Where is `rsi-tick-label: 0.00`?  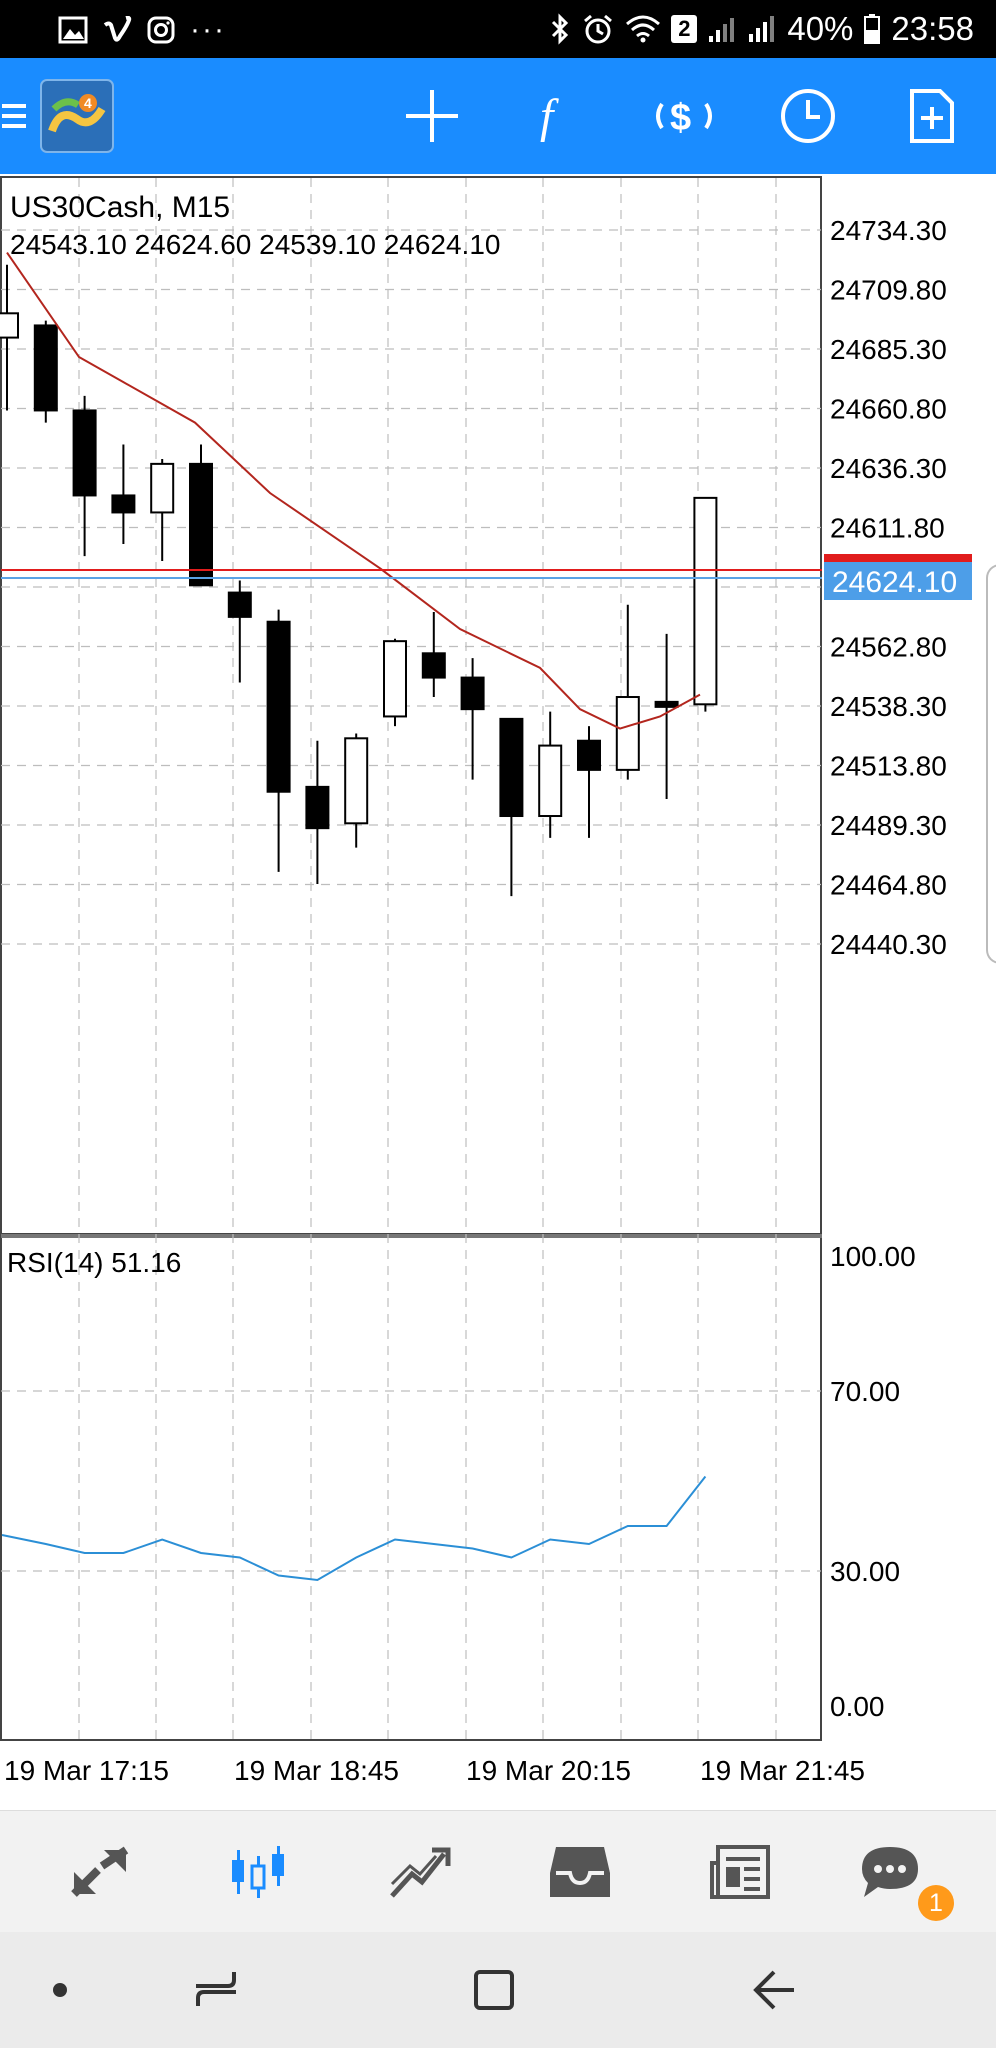 rsi-tick-label: 0.00 is located at coordinates (857, 1706).